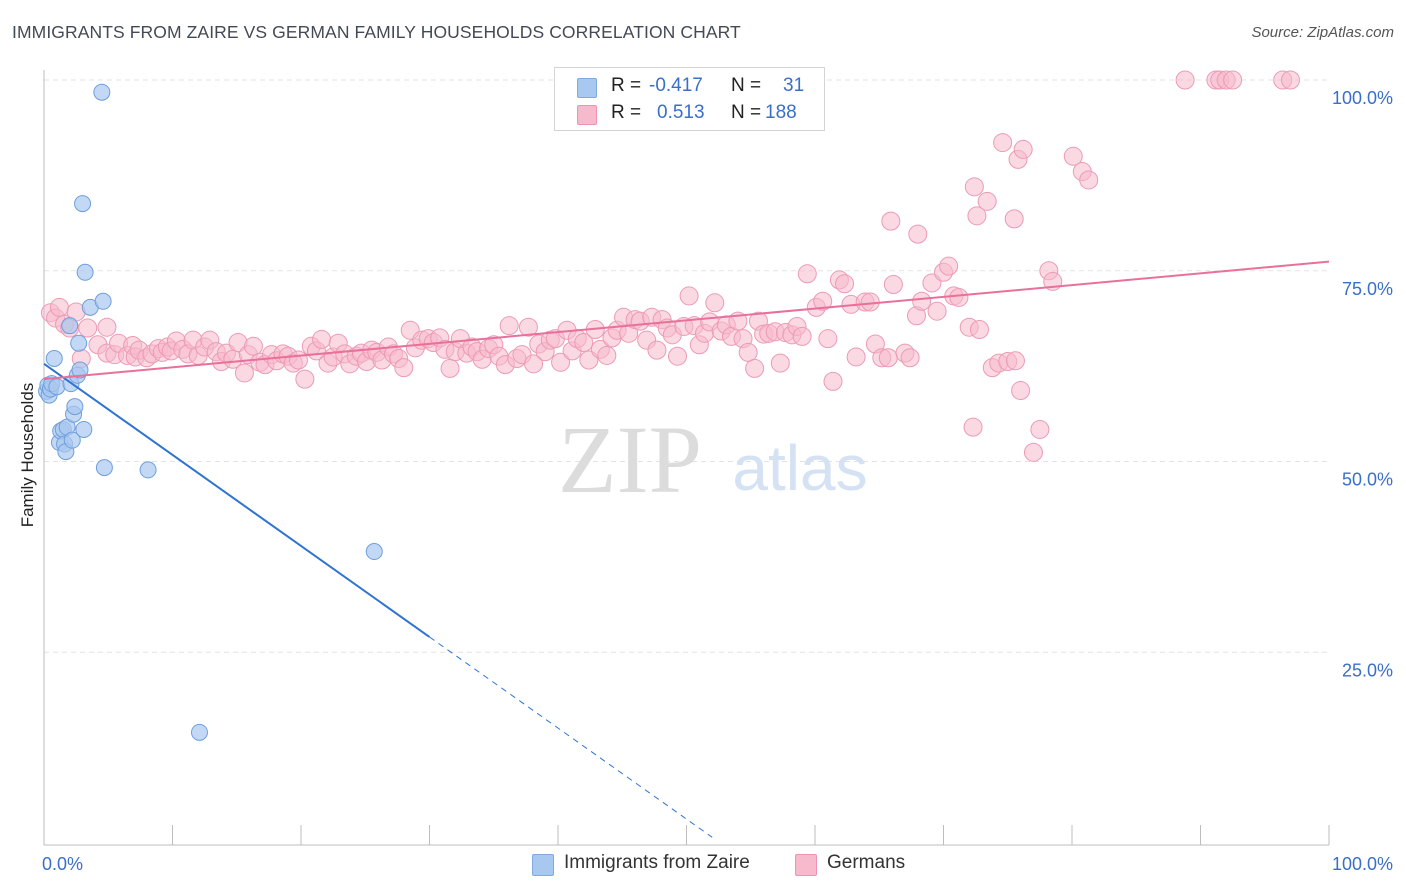 The width and height of the screenshot is (1406, 892). I want to click on bottom-legend-label-zaire: Immigrants from Zaire, so click(657, 862).